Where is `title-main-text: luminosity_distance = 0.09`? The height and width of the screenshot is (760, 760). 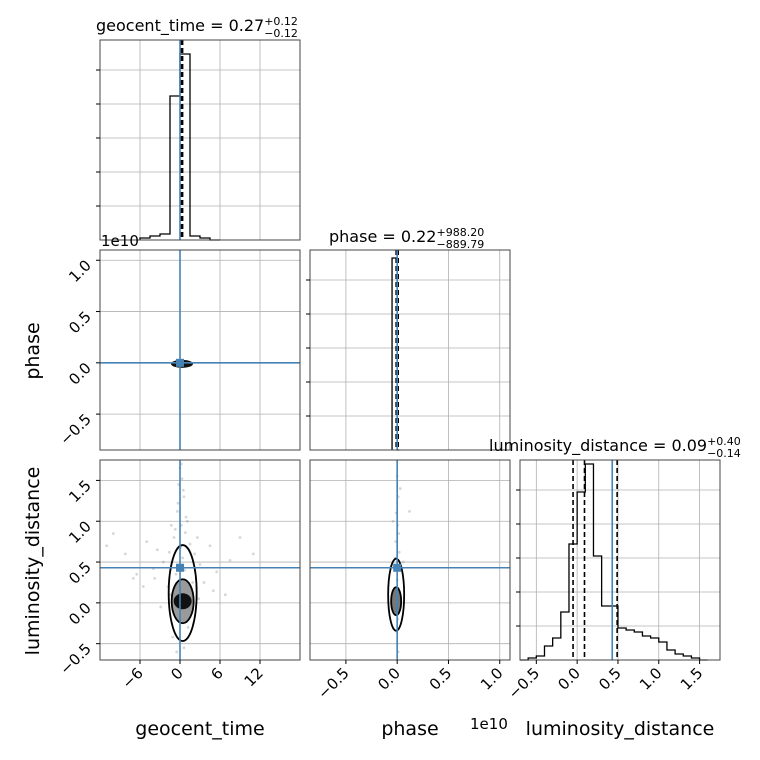
title-main-text: luminosity_distance = 0.09 is located at coordinates (598, 446).